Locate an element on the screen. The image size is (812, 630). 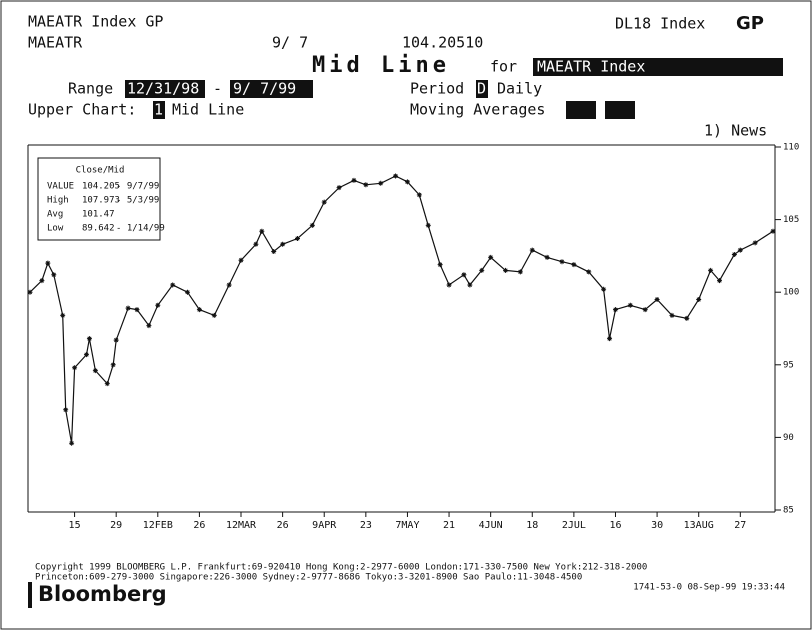
price: 104.20510 is located at coordinates (442, 43).